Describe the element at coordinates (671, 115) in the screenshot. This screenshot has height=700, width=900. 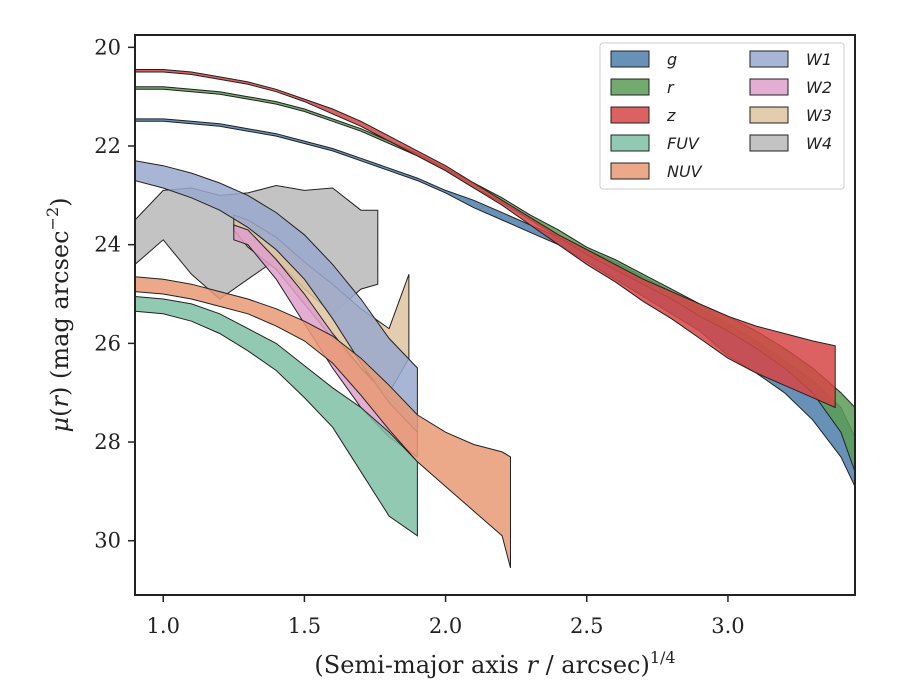
I see `legend-label-z: z` at that location.